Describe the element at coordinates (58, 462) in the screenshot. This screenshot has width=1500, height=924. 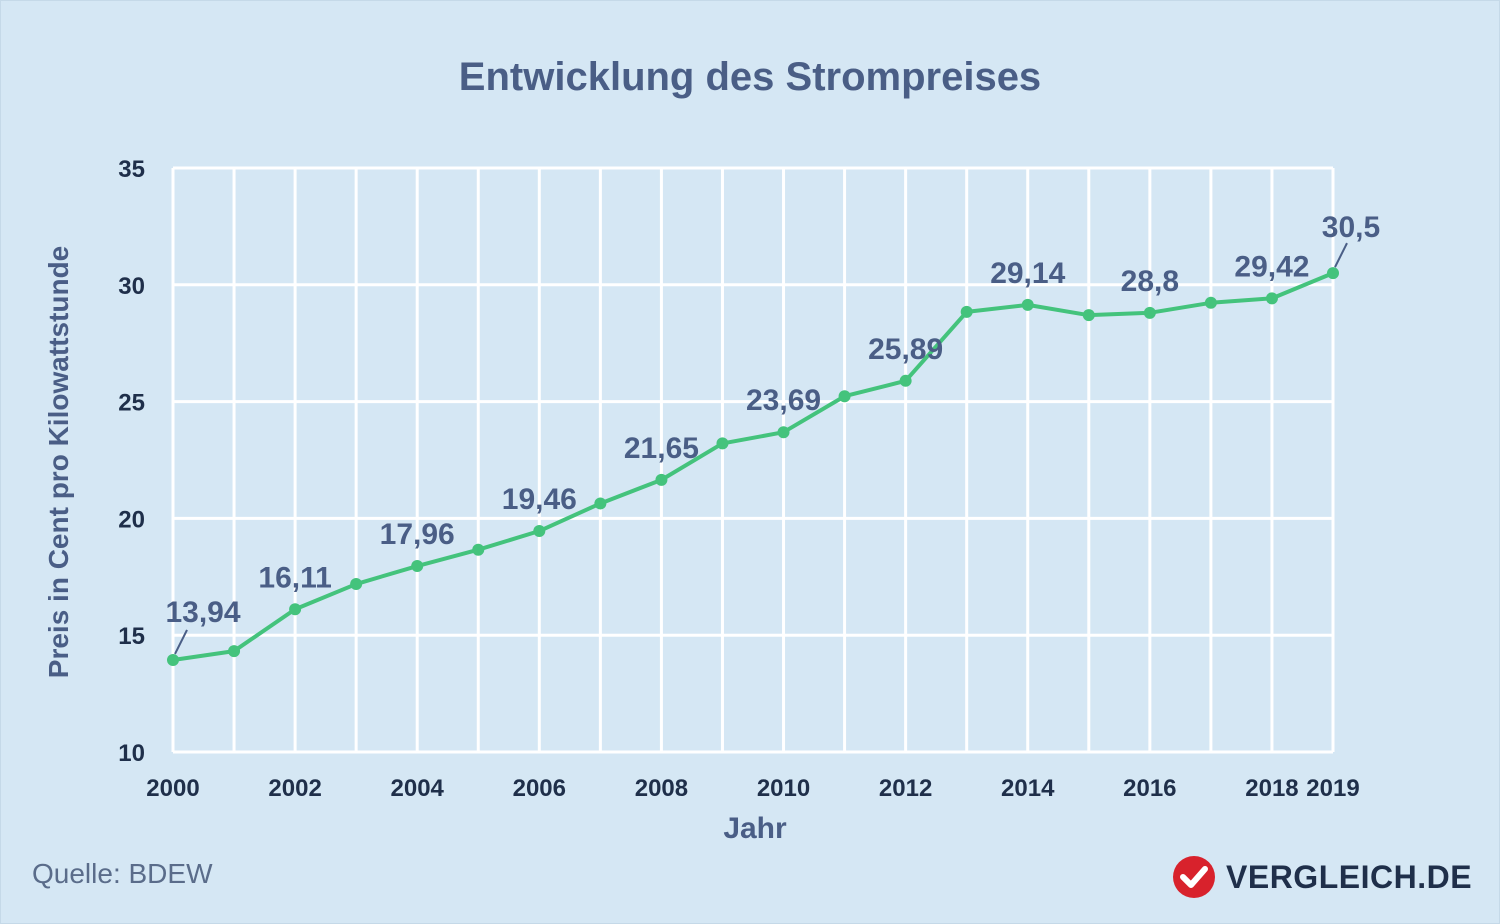
I see `y-axis-label: Preis in Cent pro Kilowattstunde` at that location.